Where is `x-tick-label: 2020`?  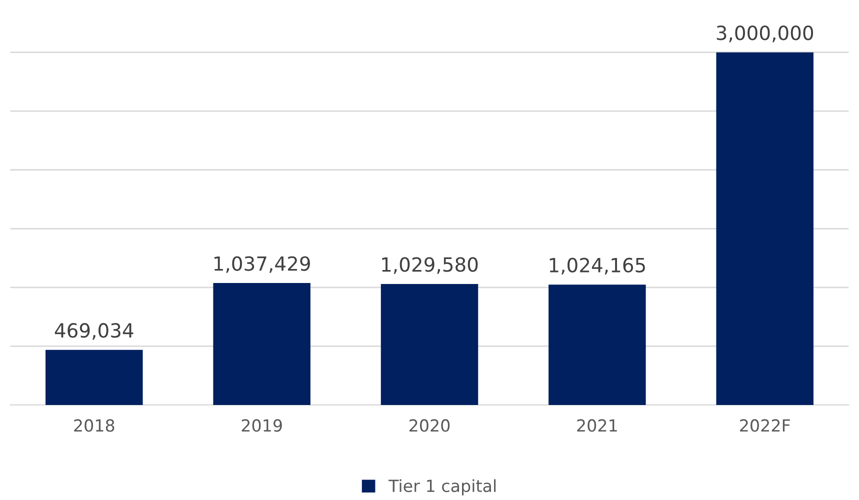
x-tick-label: 2020 is located at coordinates (430, 425).